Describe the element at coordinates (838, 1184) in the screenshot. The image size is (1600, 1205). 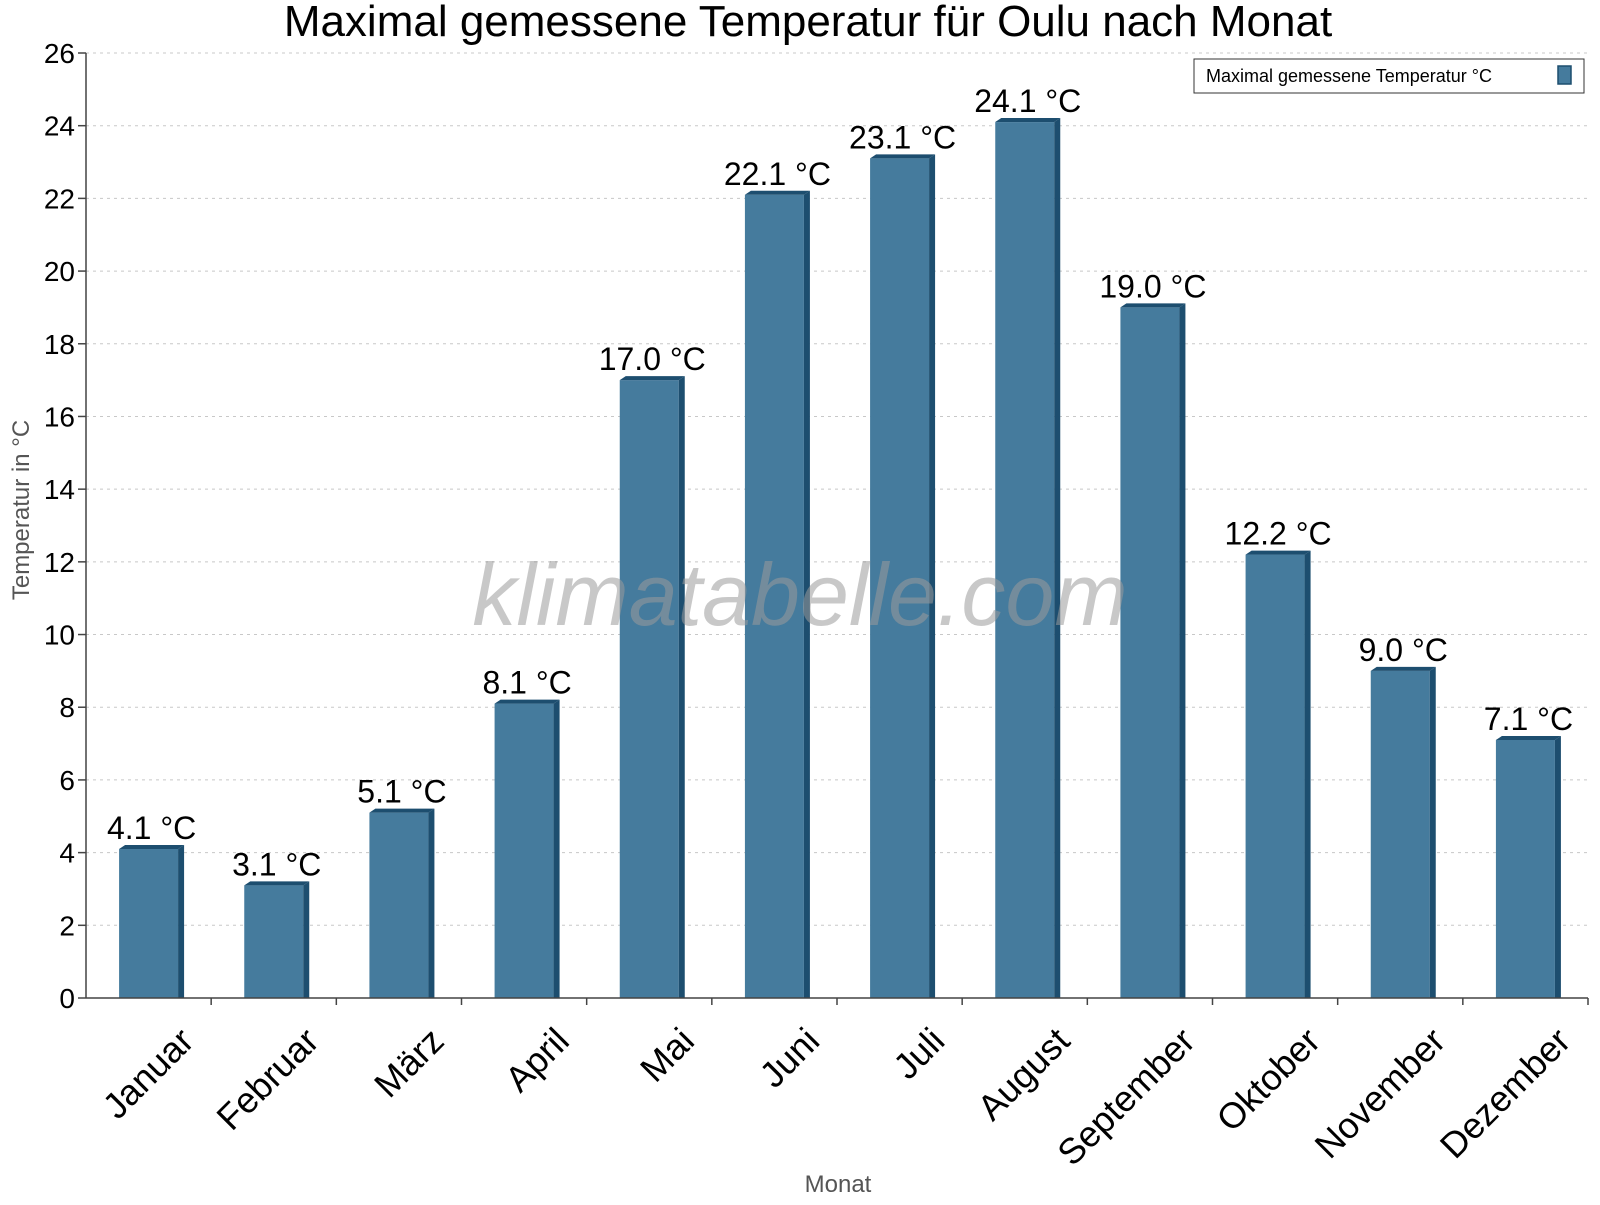
I see `x-axis-title: Monat` at that location.